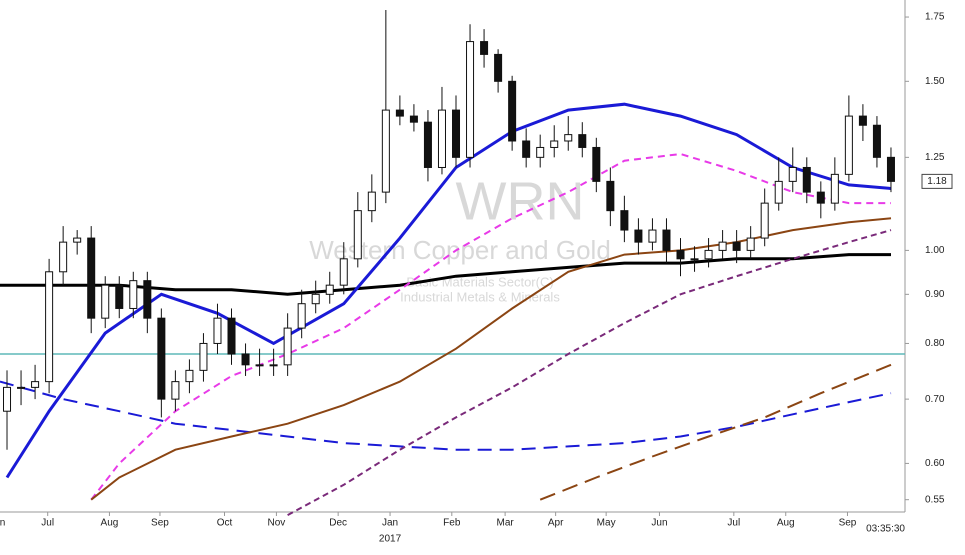 The width and height of the screenshot is (965, 555). What do you see at coordinates (935, 463) in the screenshot?
I see `y-tick-label: 0.60` at bounding box center [935, 463].